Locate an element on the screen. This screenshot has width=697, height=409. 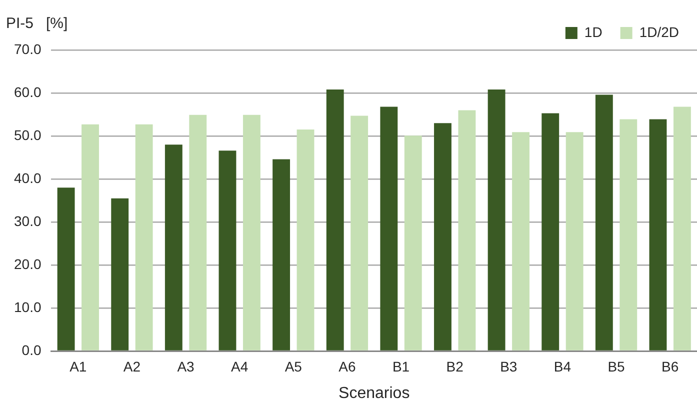
x-tick-label: A4 is located at coordinates (239, 366).